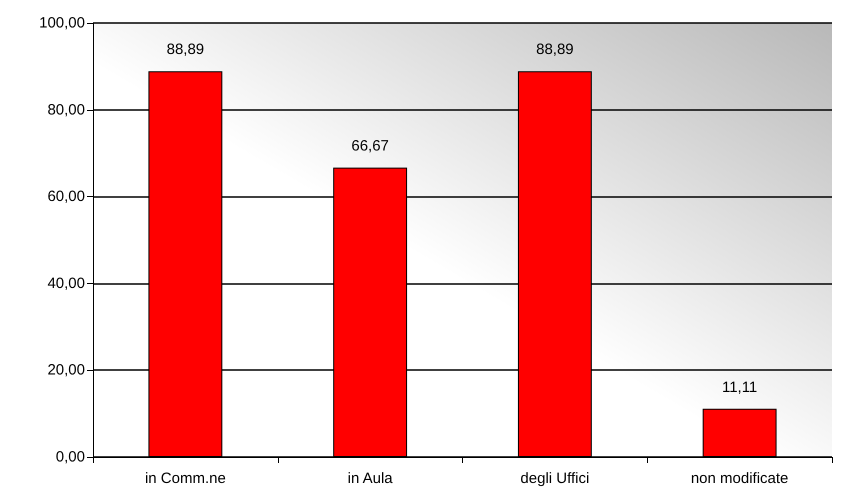 The width and height of the screenshot is (844, 503). Describe the element at coordinates (371, 478) in the screenshot. I see `x-tick-label: in Aula` at that location.